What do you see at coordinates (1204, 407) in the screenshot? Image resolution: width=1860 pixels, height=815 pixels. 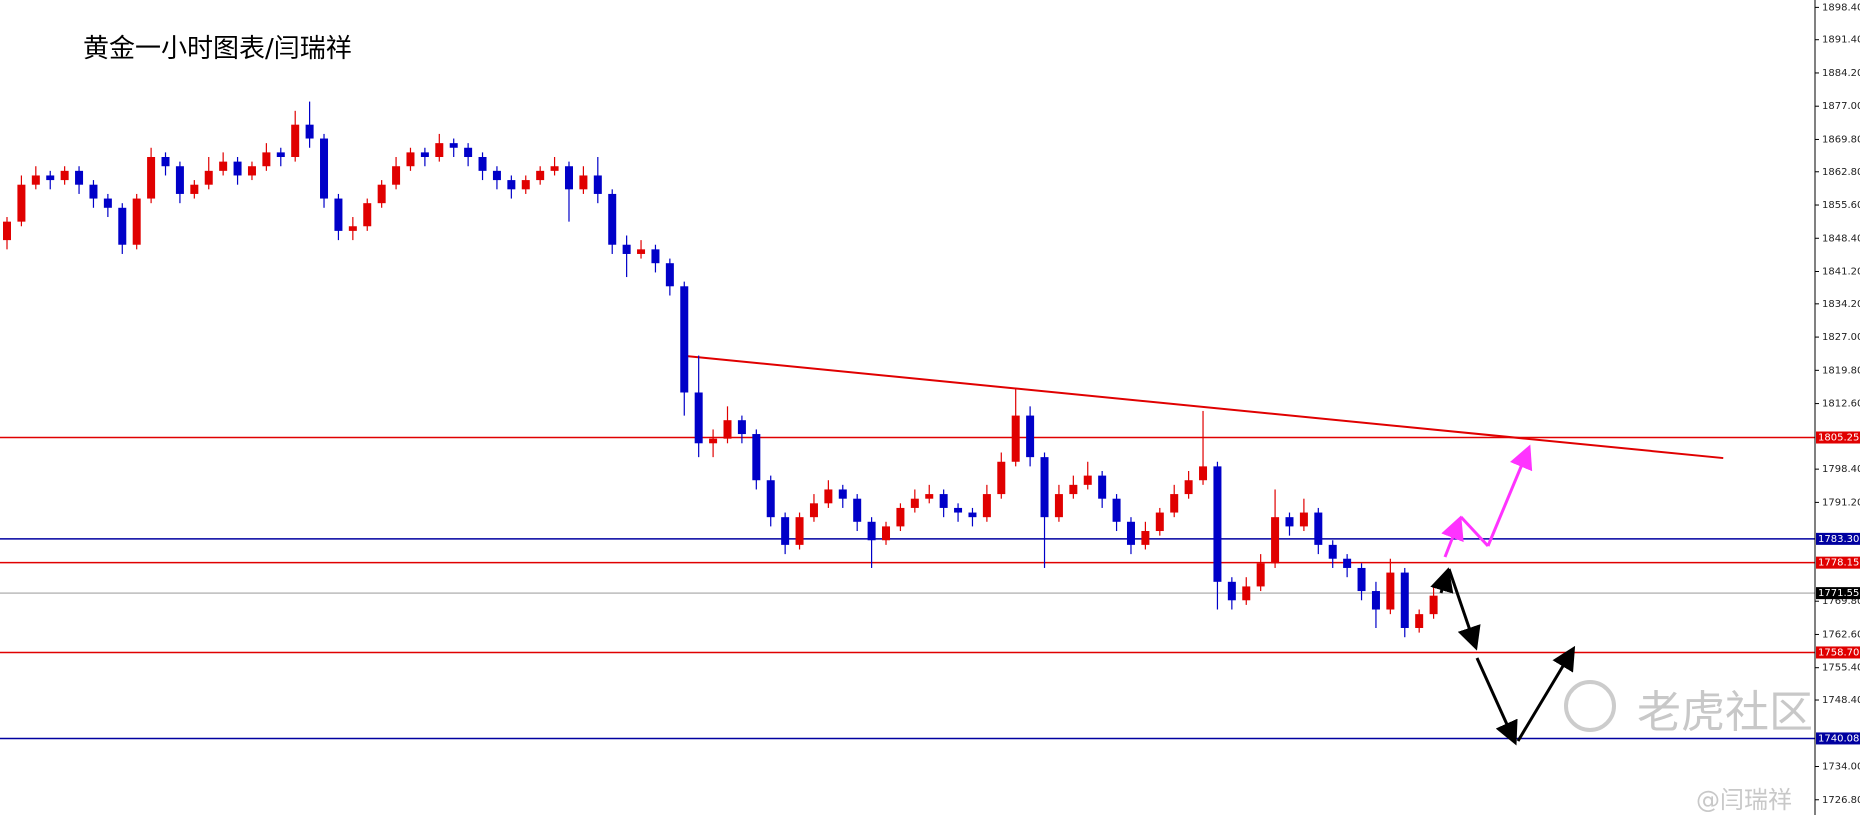 I see `trendline` at bounding box center [1204, 407].